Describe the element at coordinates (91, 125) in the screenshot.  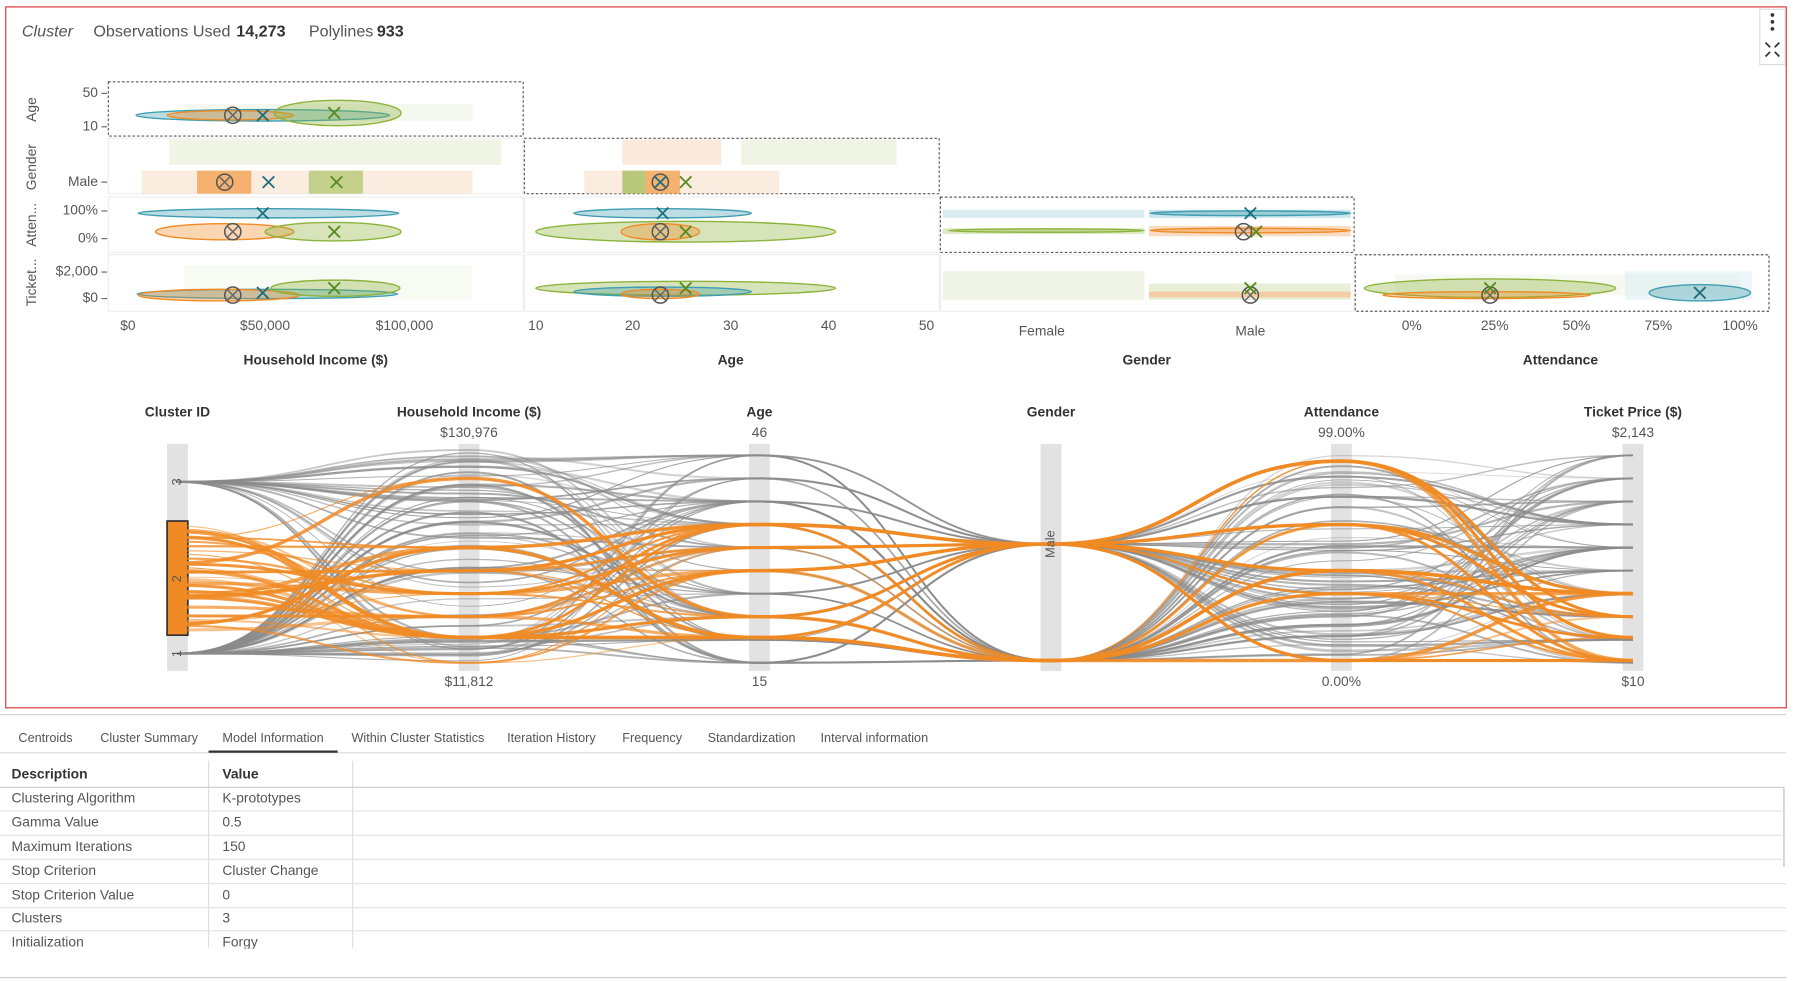
I see `row-tick-label: 10` at that location.